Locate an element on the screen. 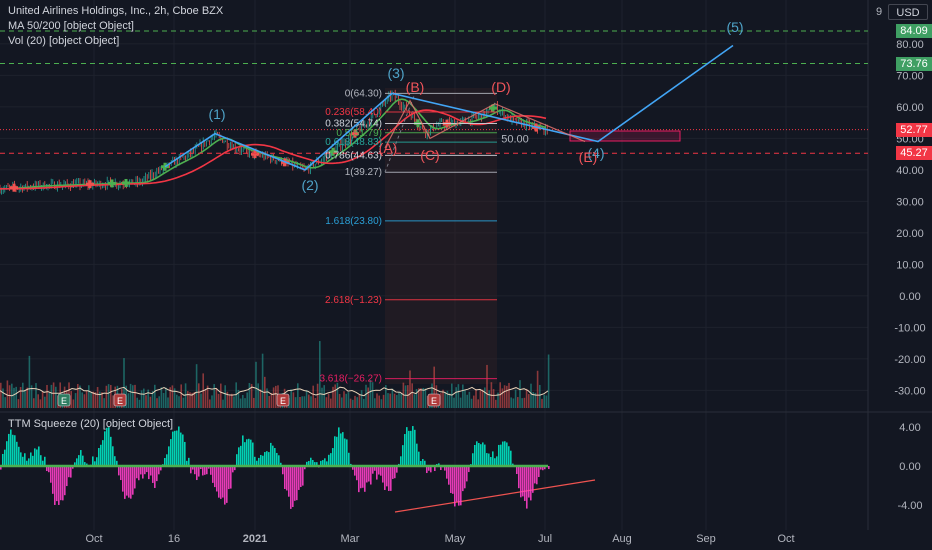  wave-label-4: (5) is located at coordinates (734, 27).